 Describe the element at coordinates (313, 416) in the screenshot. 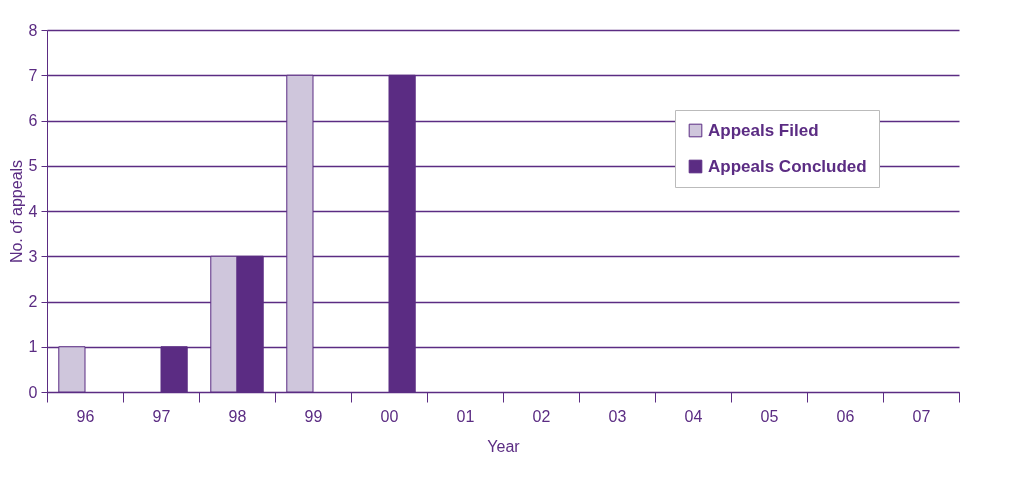

I see `x-tick-label: 99` at that location.